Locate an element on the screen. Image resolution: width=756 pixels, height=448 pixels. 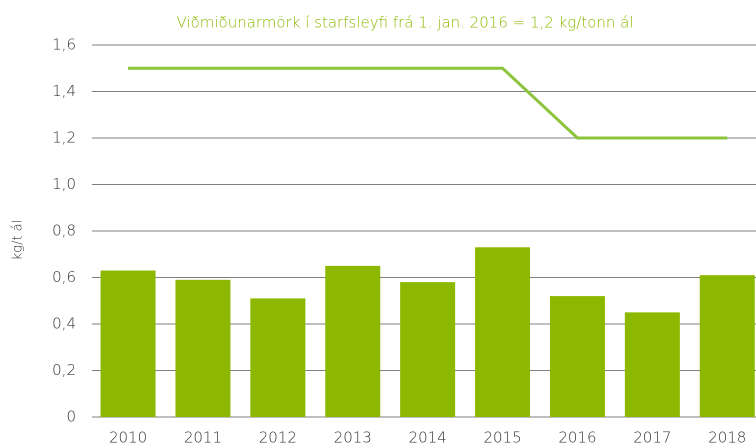
y-tick-label: 1,2 is located at coordinates (64, 138).